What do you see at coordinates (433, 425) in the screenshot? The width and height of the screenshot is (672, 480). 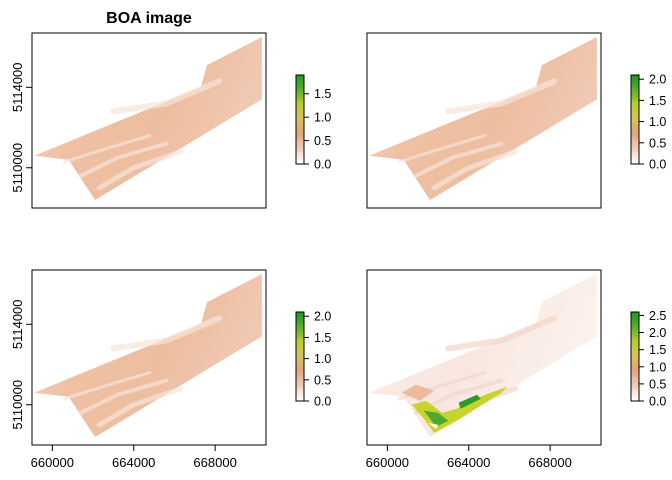 I see `raster-gap` at bounding box center [433, 425].